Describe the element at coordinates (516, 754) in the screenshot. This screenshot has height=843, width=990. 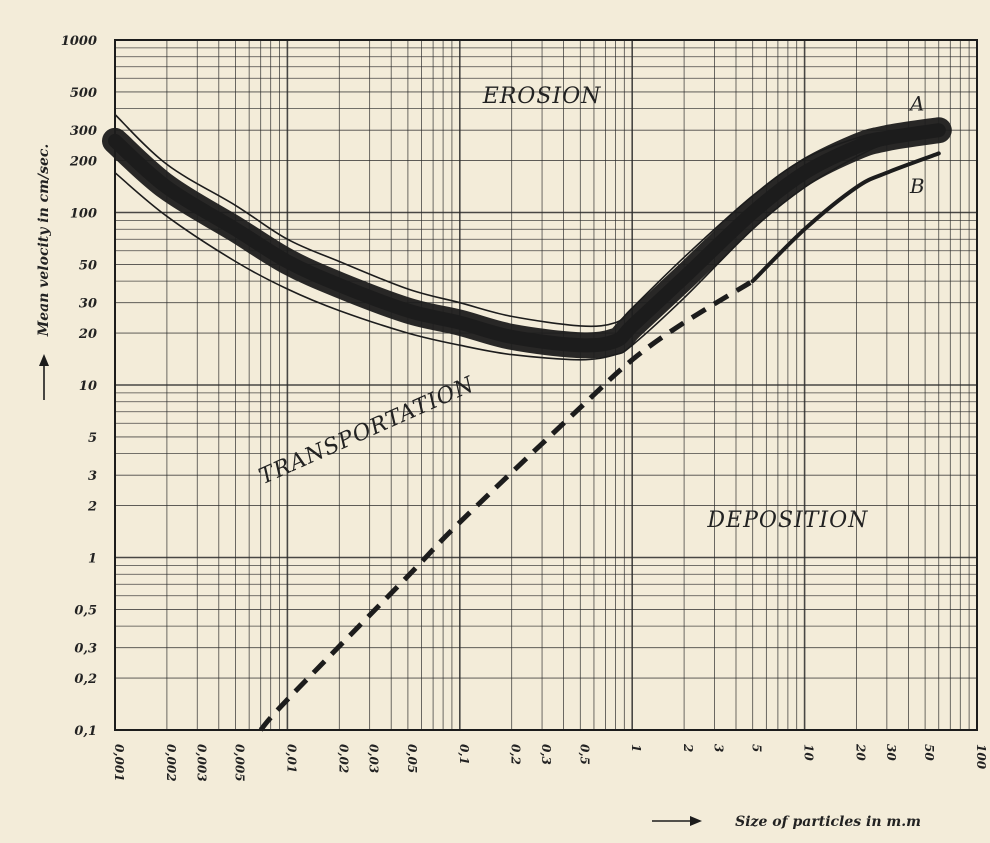
I see `x-tick-label: 0,2` at that location.